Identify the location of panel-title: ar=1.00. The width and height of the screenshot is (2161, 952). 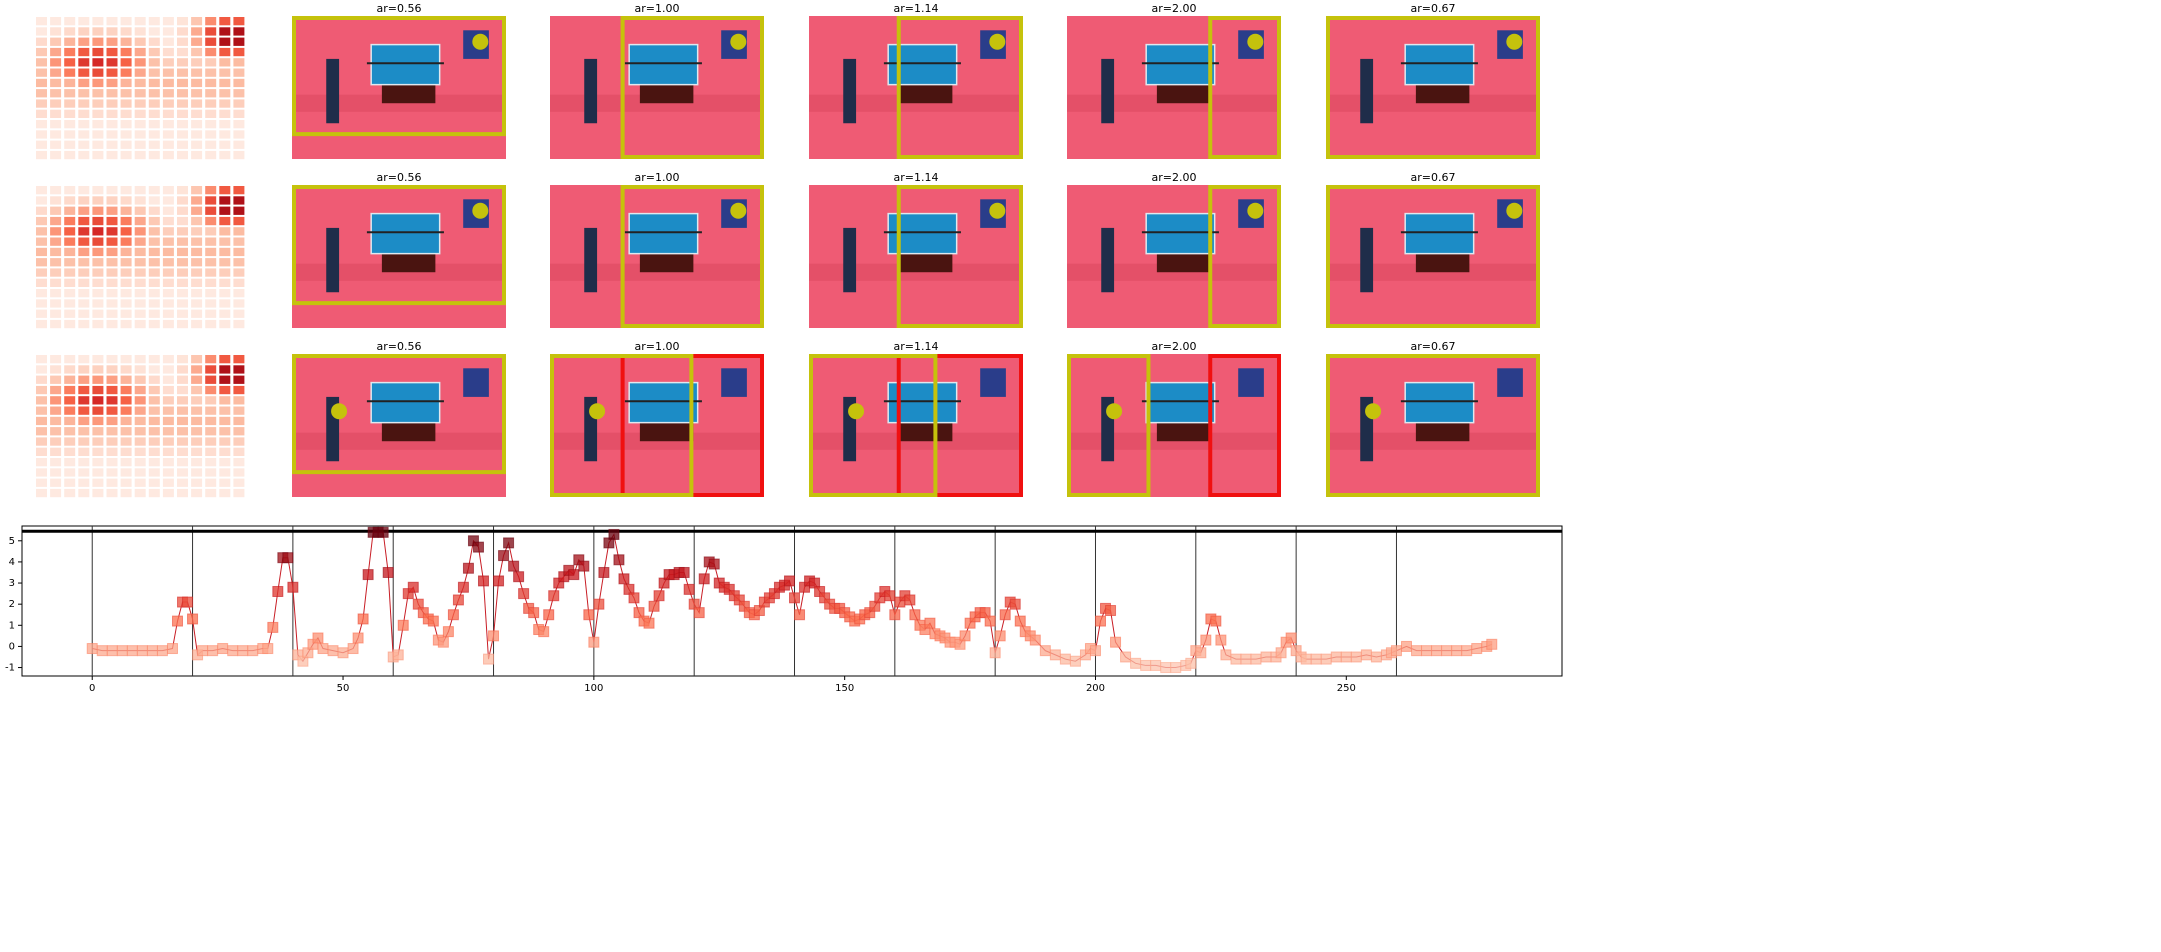
(657, 8).